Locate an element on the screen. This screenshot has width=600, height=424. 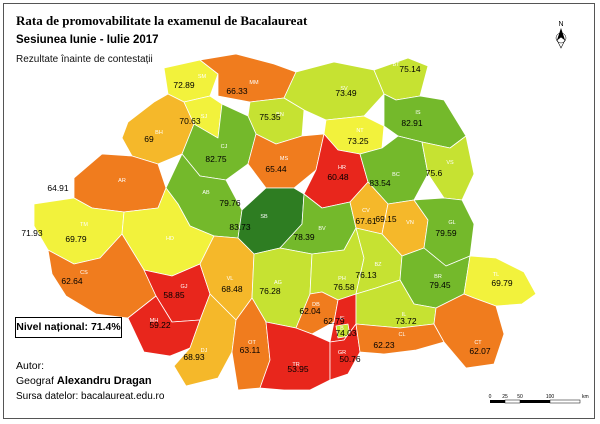
county-value-ot: 63.11 is located at coordinates (250, 350).